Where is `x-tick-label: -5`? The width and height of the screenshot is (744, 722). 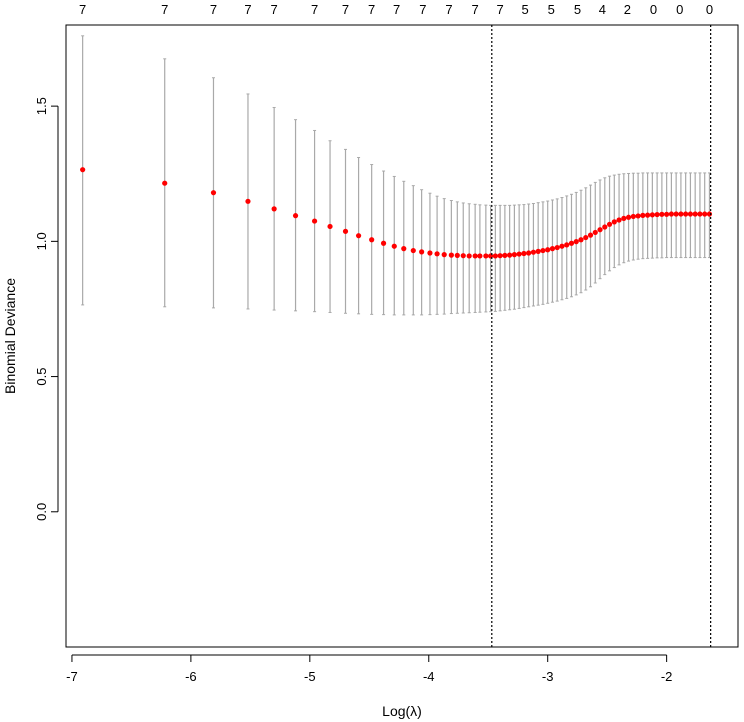 x-tick-label: -5 is located at coordinates (310, 676).